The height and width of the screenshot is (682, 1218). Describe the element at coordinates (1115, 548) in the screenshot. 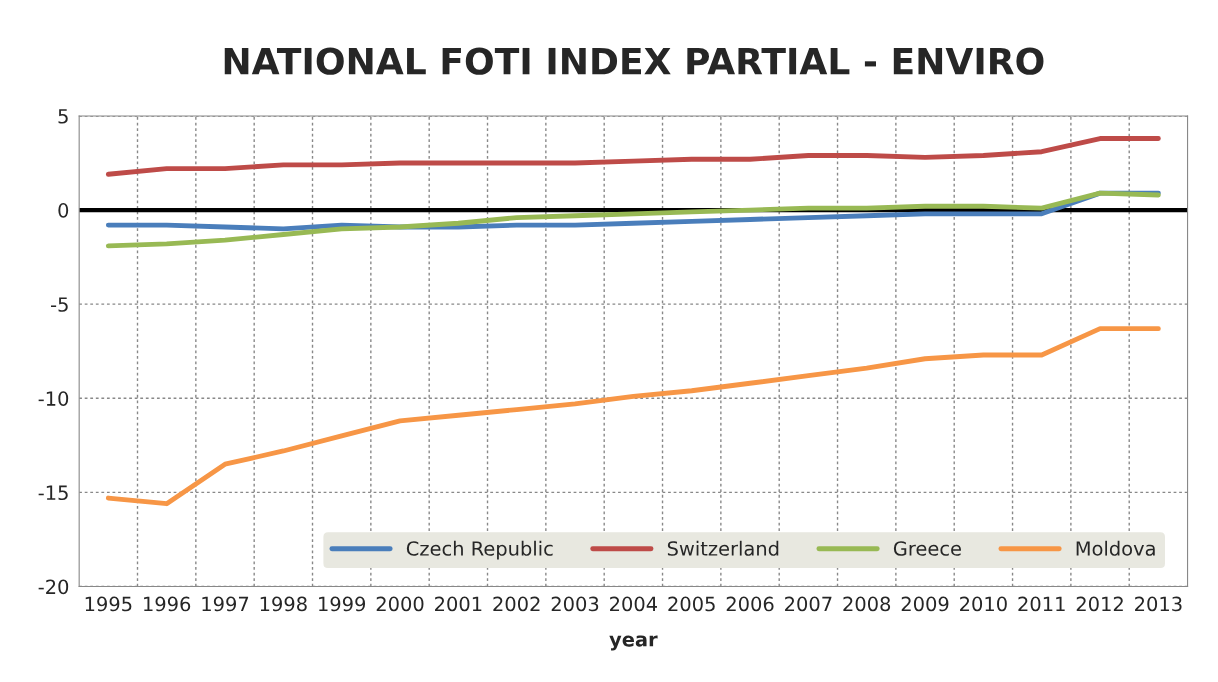

I see `legend-label: Moldova` at that location.